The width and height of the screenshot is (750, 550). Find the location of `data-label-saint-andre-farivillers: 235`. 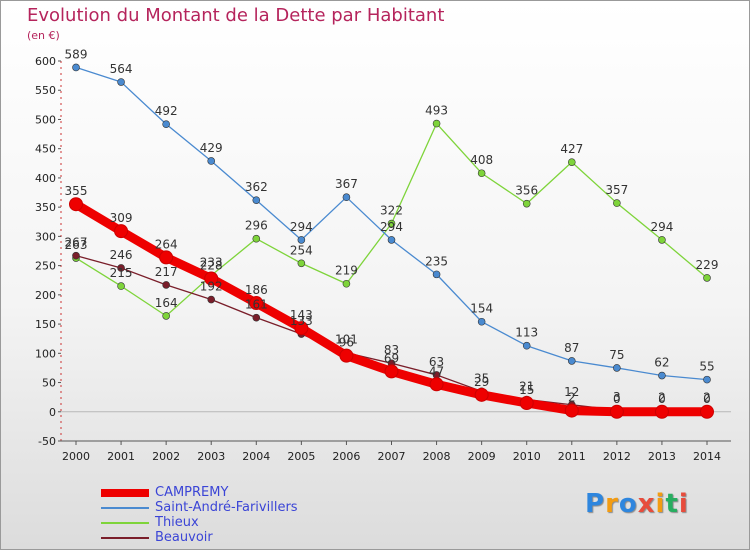

data-label-saint-andre-farivillers: 235 is located at coordinates (436, 261).